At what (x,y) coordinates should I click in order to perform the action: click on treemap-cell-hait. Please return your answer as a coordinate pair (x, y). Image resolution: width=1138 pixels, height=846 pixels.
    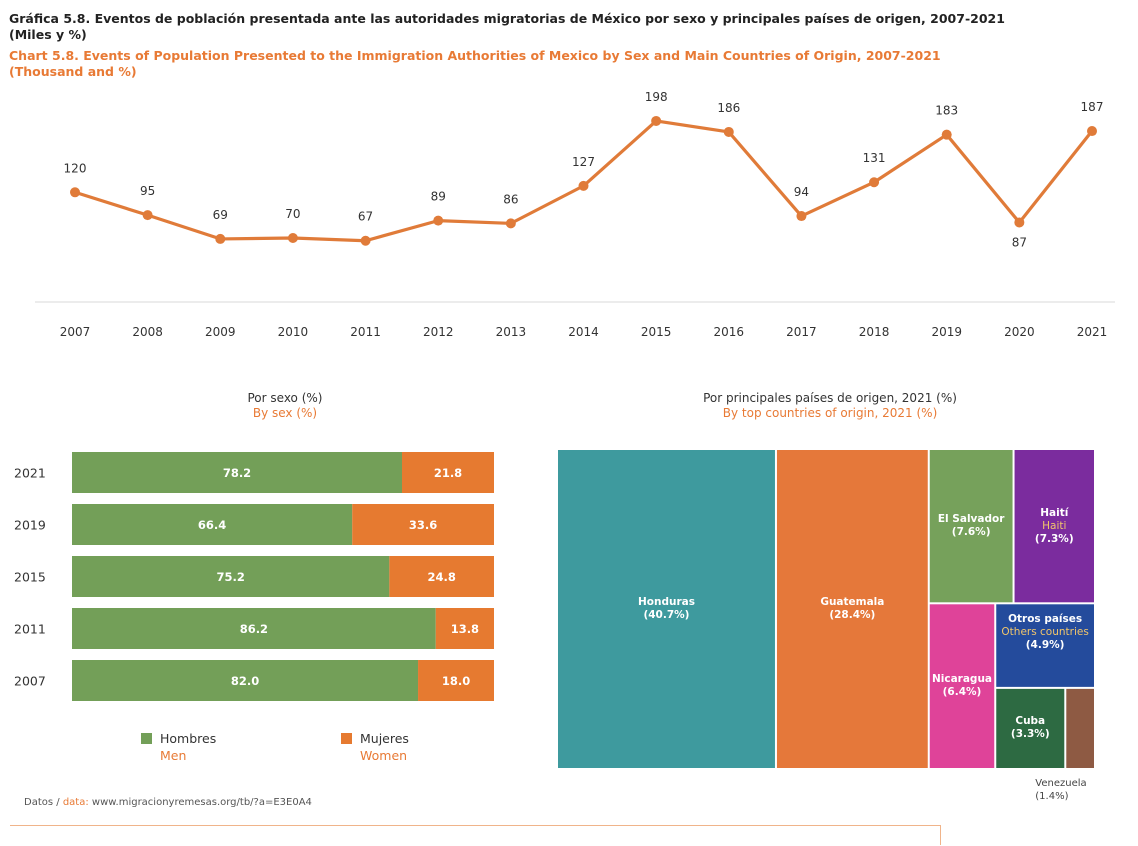
    Looking at the image, I should click on (1054, 526).